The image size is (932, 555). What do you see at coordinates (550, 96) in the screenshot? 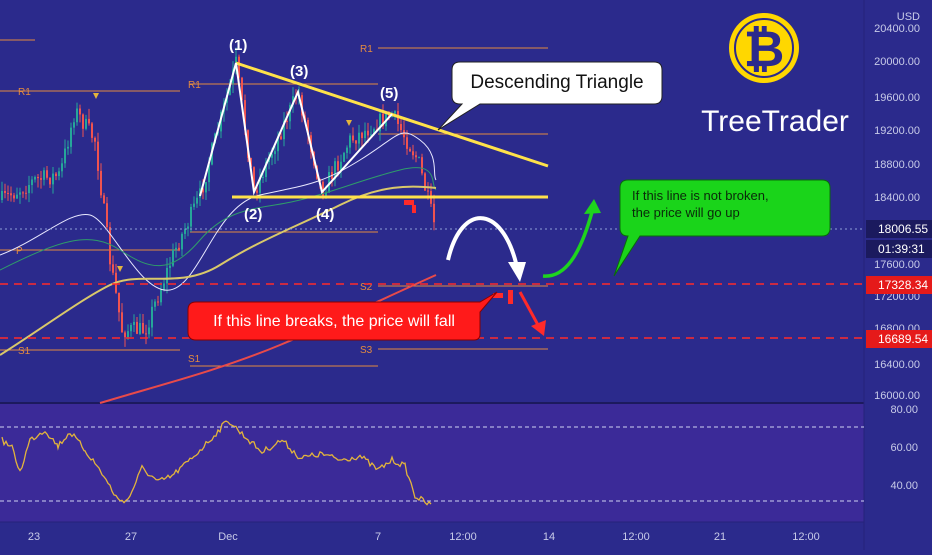
I see `callout-triangle: Descending Triangle` at bounding box center [550, 96].